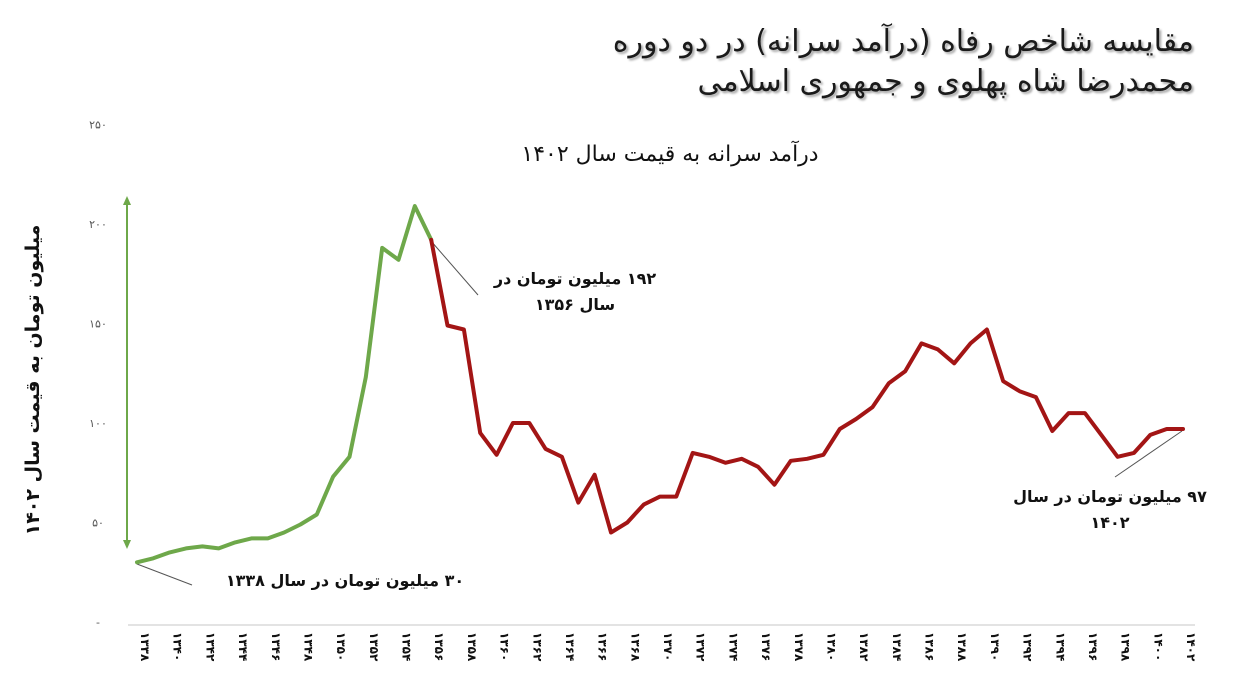  I want to click on x-tick-label: ۱۳۷۶, so click(766, 646).